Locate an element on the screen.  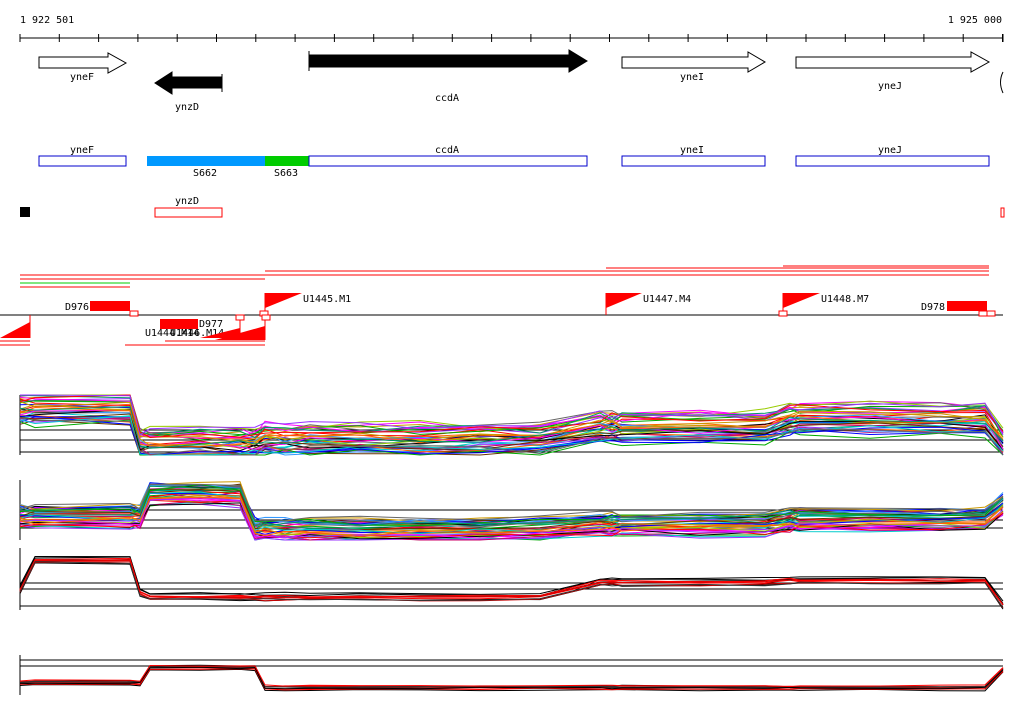
transcript-track: yneF S662 S663 ccdA yneI yneJ is located at coordinates (514, 162).